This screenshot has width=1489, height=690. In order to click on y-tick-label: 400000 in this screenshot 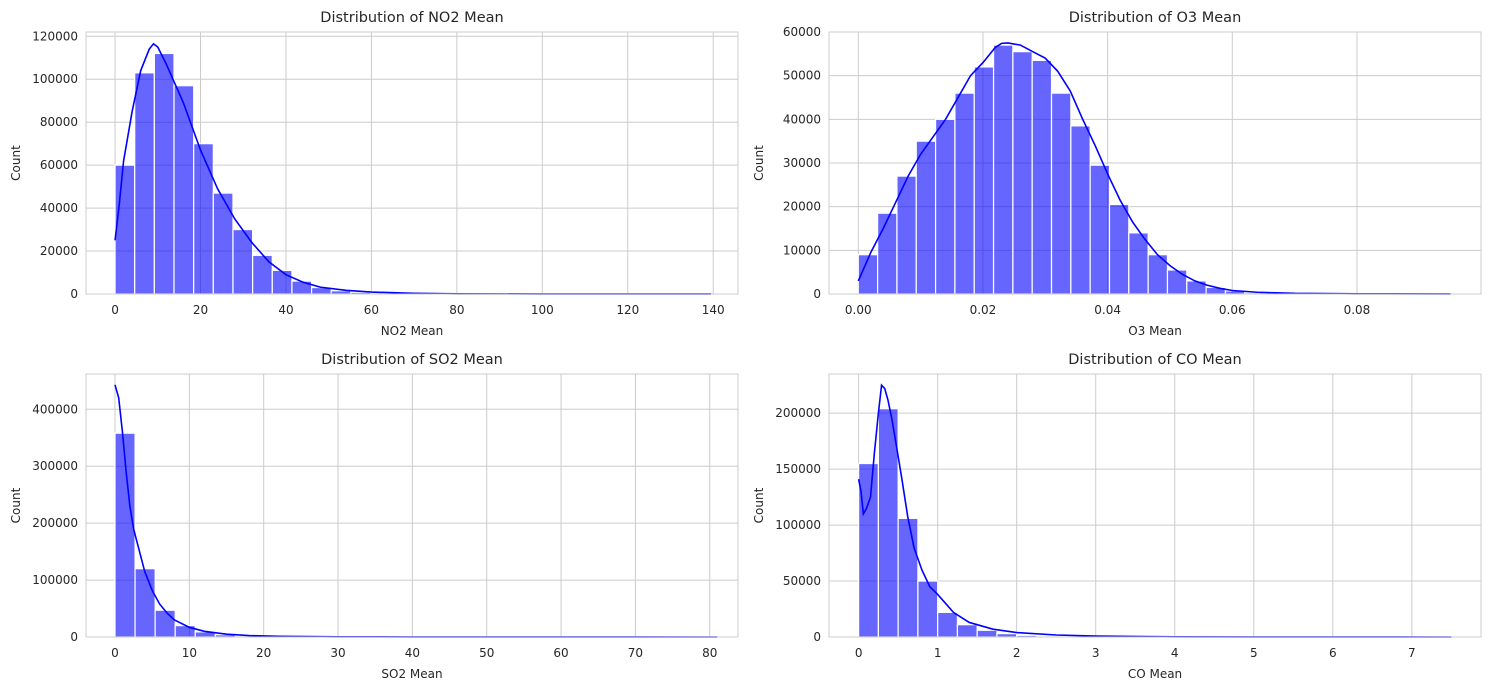, I will do `click(55, 409)`.